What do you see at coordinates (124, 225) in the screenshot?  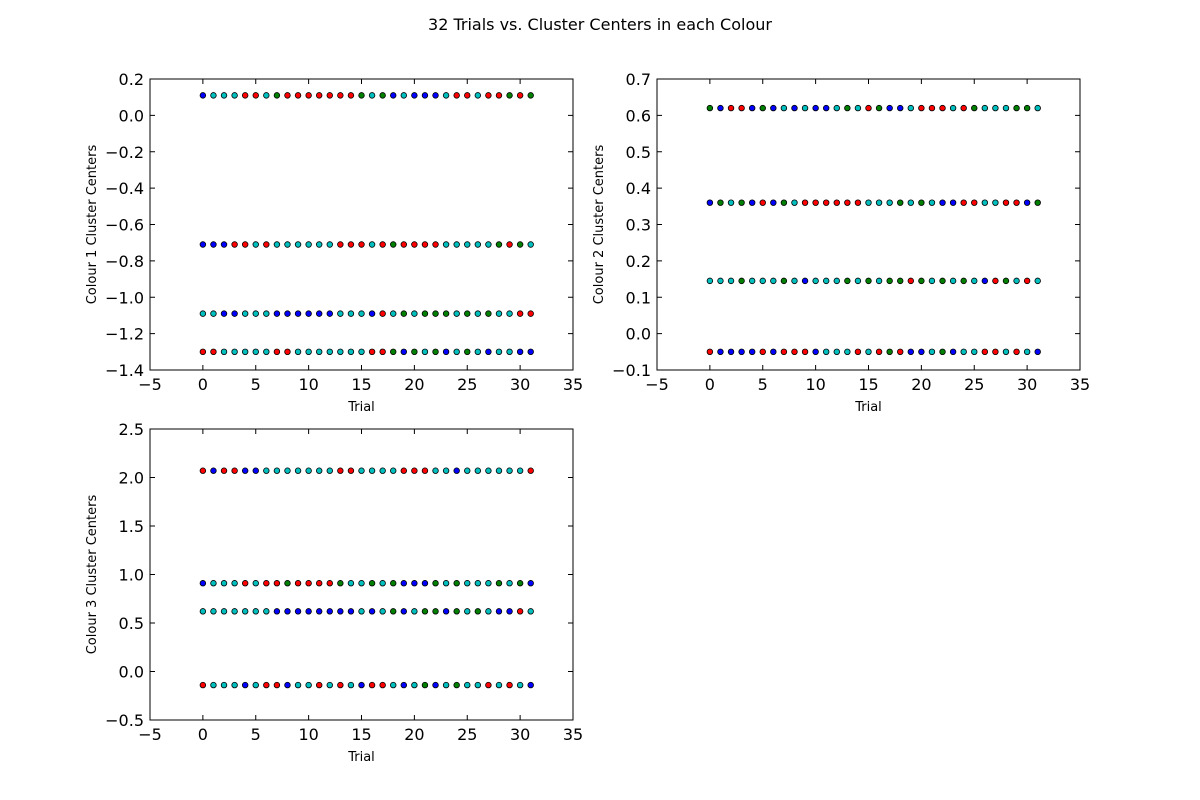 I see `y-tick-label: −0.6` at bounding box center [124, 225].